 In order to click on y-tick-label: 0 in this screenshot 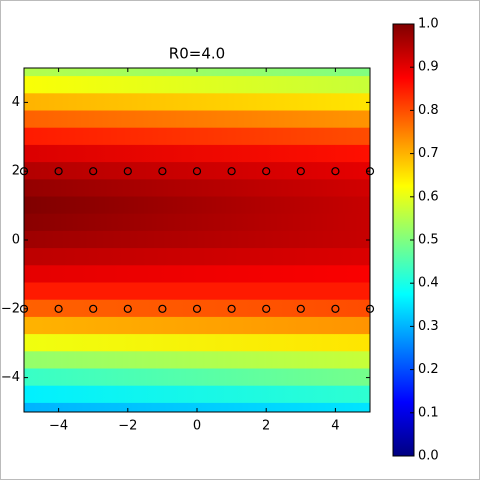, I will do `click(16, 240)`.